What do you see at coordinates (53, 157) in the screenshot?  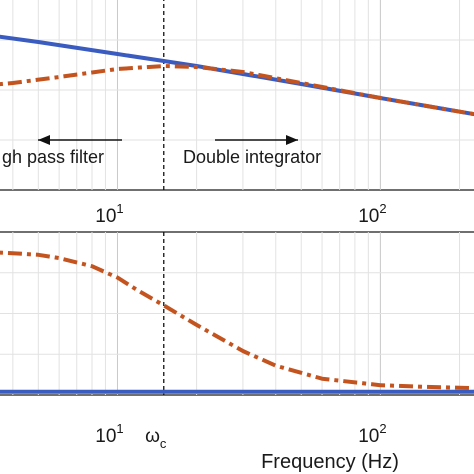 I see `annotation-text: gh pass filter` at bounding box center [53, 157].